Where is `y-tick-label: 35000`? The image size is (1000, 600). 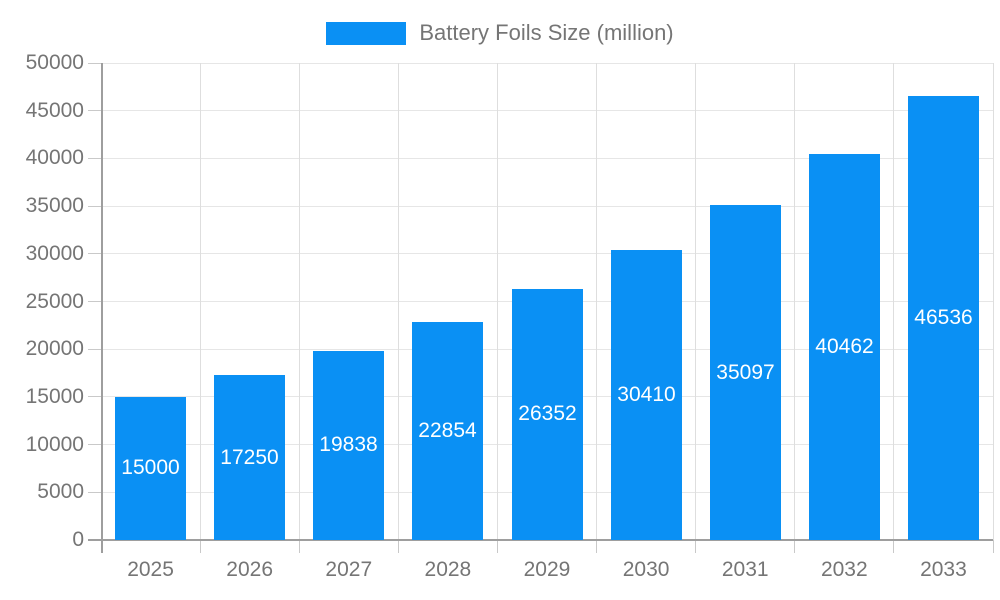 y-tick-label: 35000 is located at coordinates (54, 206).